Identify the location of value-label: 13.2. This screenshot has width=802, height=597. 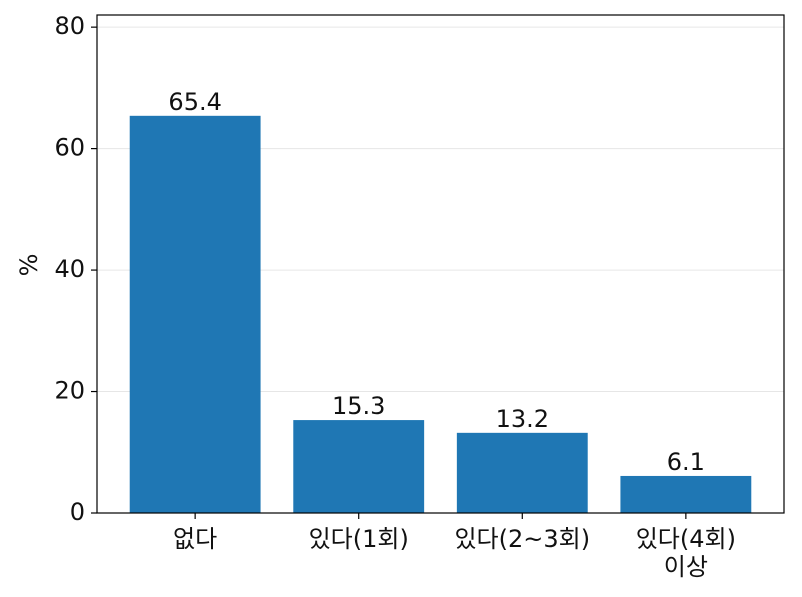
(522, 419).